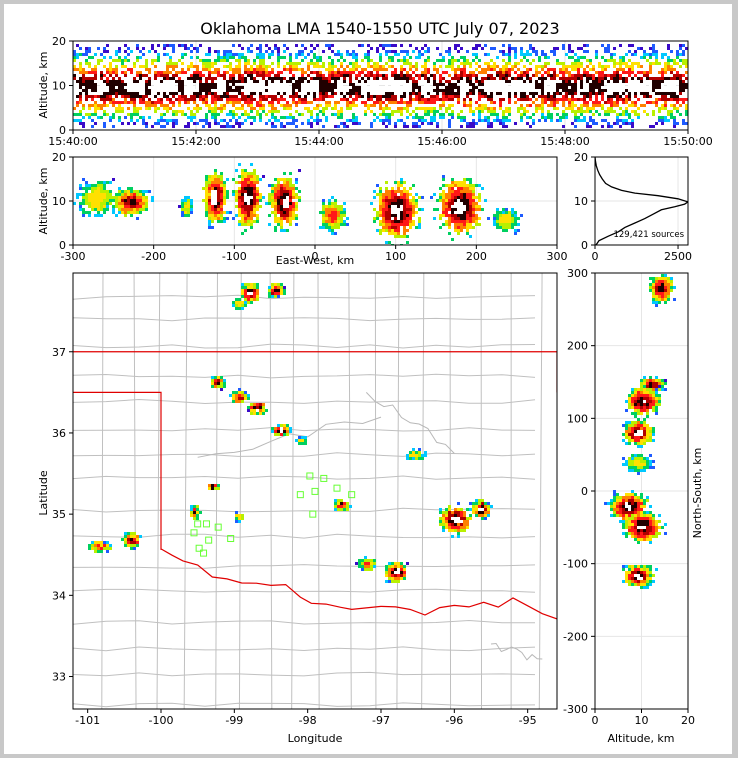 Image resolution: width=738 pixels, height=758 pixels. I want to click on altitude-time-y-tick-label: 10, so click(59, 86).